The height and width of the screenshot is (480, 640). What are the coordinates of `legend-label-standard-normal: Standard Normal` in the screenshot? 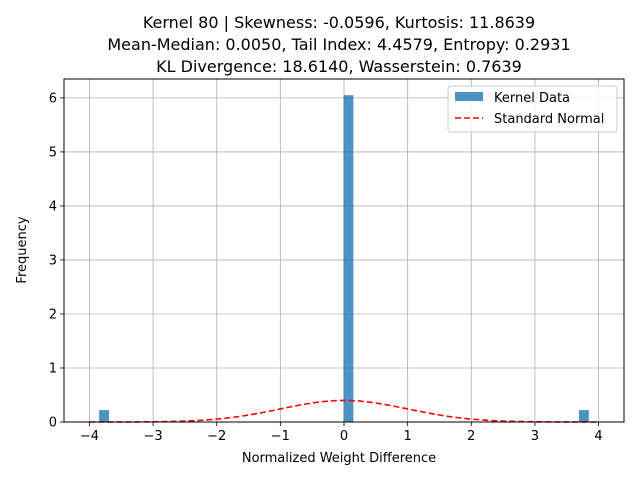 It's located at (549, 119).